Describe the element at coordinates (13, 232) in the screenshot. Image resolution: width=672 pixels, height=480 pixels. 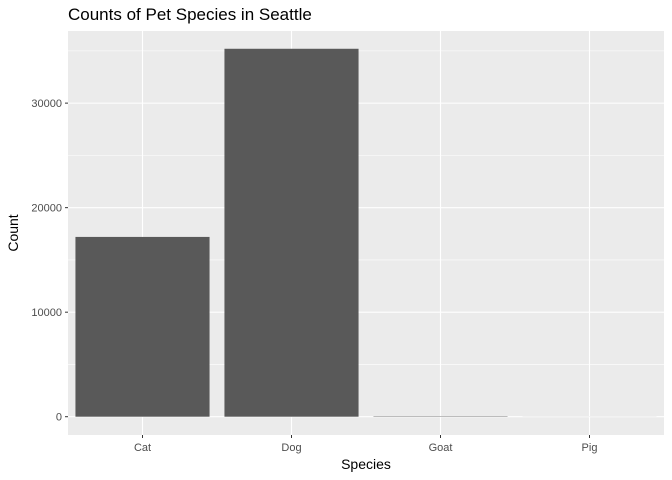
I see `y-axis-title: Count` at that location.